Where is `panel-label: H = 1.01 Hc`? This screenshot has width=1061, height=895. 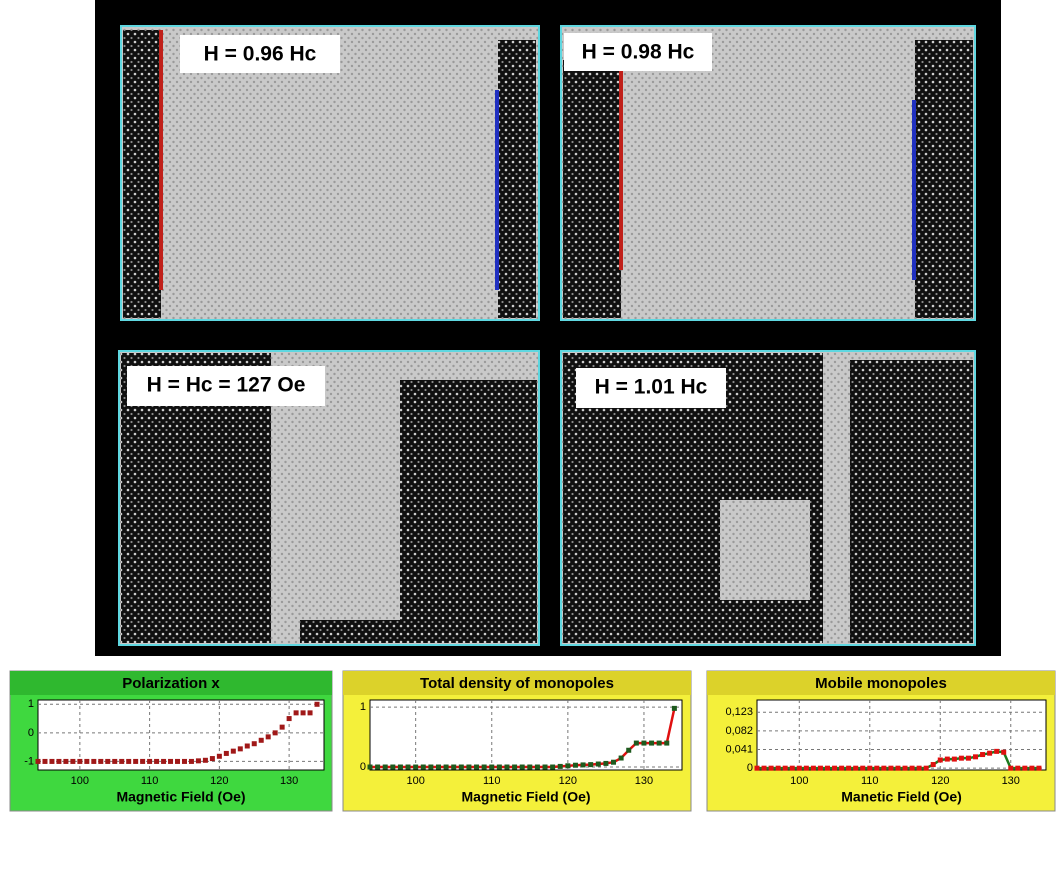 panel-label: H = 1.01 Hc is located at coordinates (651, 387).